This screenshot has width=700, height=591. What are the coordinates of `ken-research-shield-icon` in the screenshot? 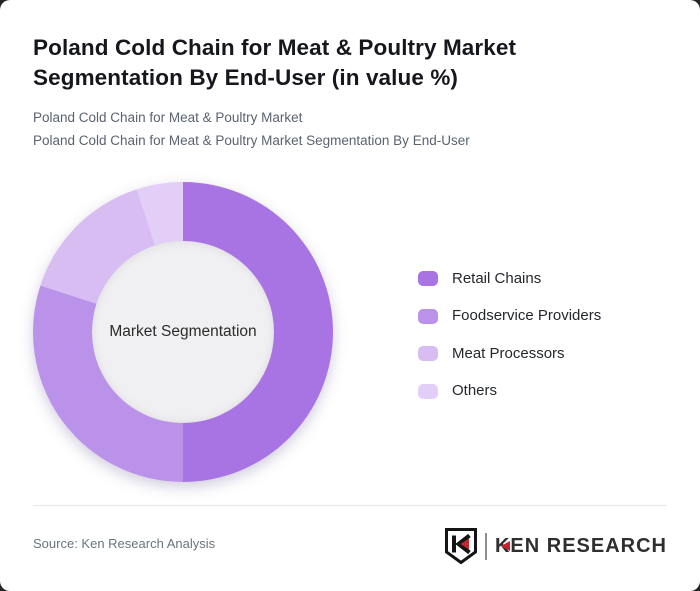 It's located at (460, 546).